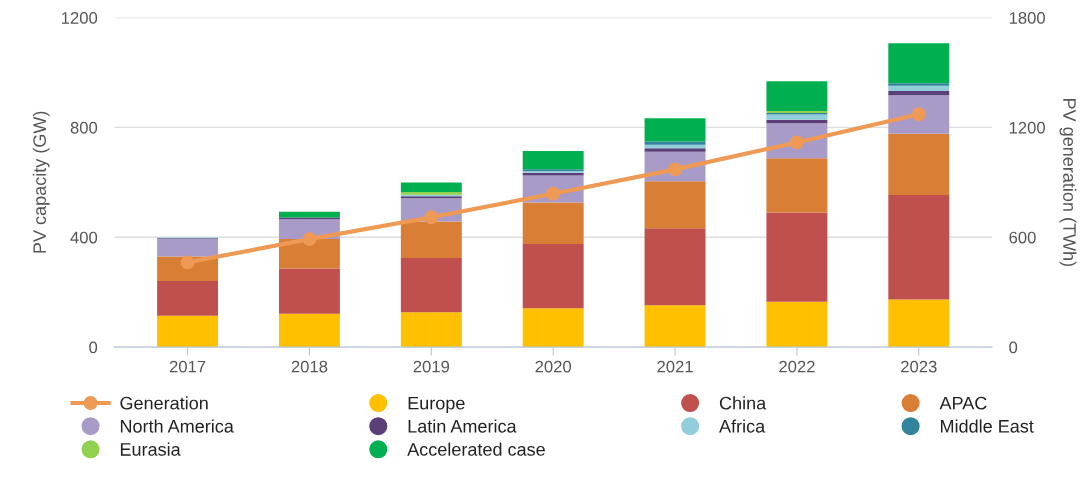 Image resolution: width=1090 pixels, height=503 pixels. Describe the element at coordinates (187, 366) in the screenshot. I see `x-tick-label: 2017` at that location.